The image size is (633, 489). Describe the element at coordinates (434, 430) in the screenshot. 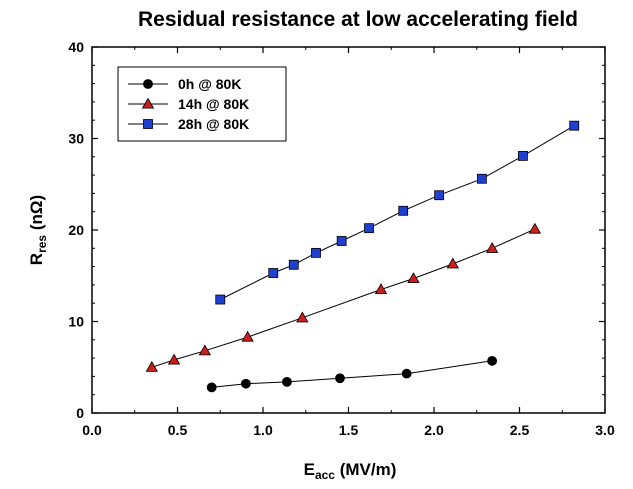

I see `x-tick-label: 2.0` at that location.